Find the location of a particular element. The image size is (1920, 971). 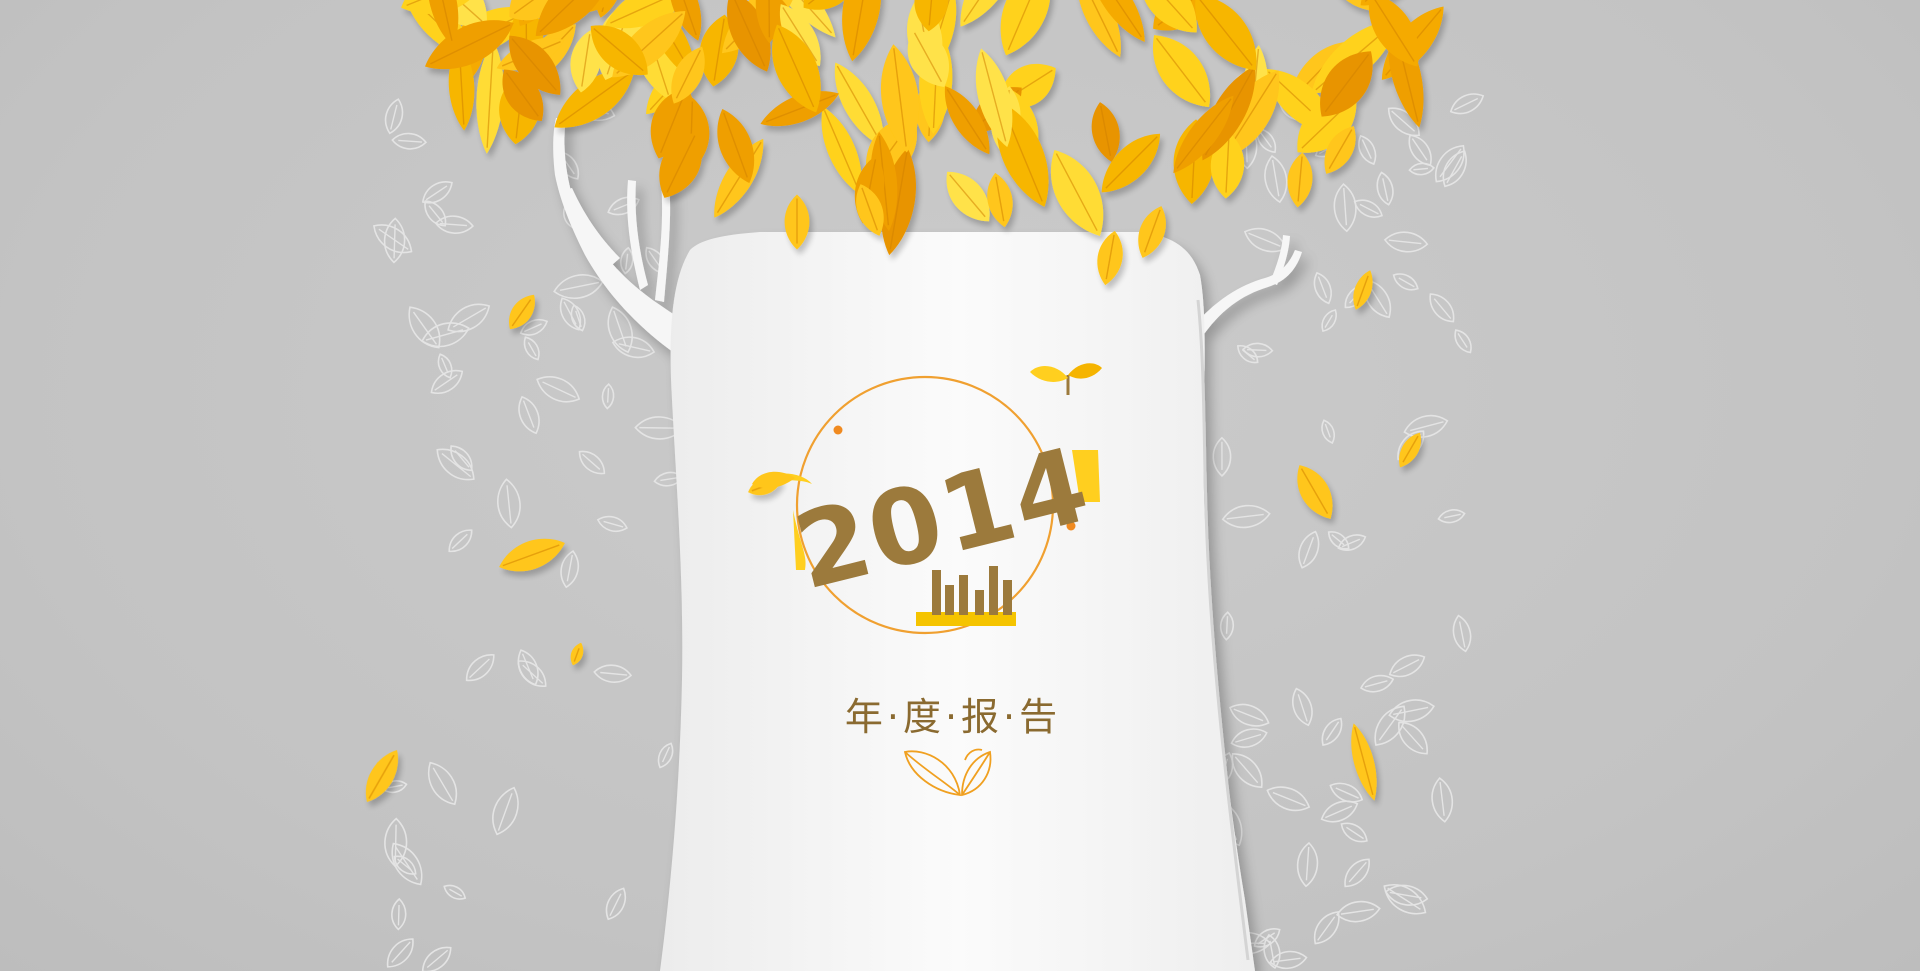

year-leaf-accent is located at coordinates (773, 480).